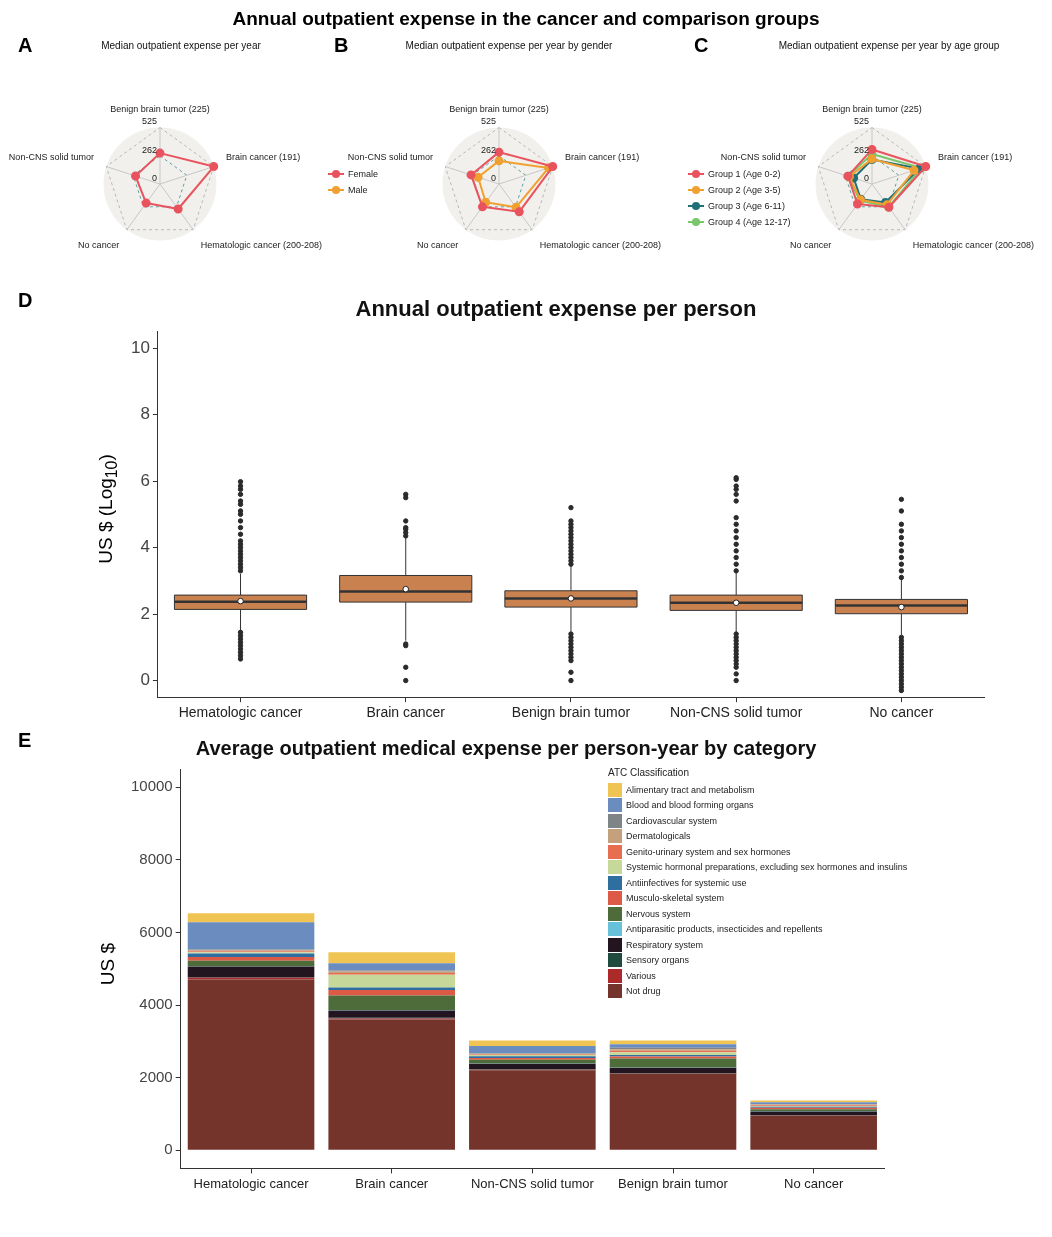 Image resolution: width=1052 pixels, height=1237 pixels. I want to click on legend-label: Blood and blood forming organs, so click(690, 805).